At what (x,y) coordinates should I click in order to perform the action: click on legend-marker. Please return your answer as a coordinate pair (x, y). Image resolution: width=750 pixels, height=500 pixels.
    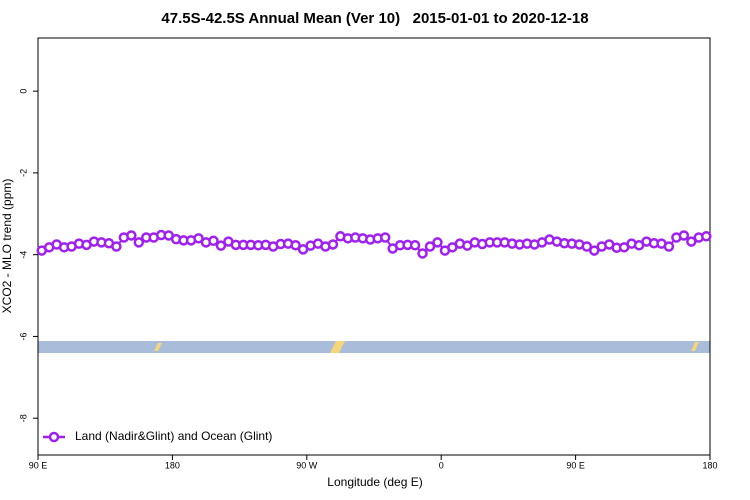
    Looking at the image, I should click on (54, 437).